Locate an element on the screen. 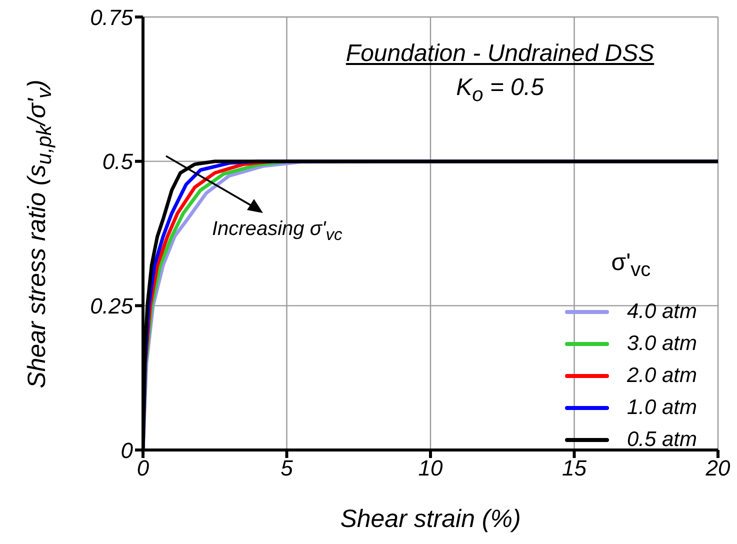 The width and height of the screenshot is (737, 544). legend-label: 1.0 atm is located at coordinates (661, 408).